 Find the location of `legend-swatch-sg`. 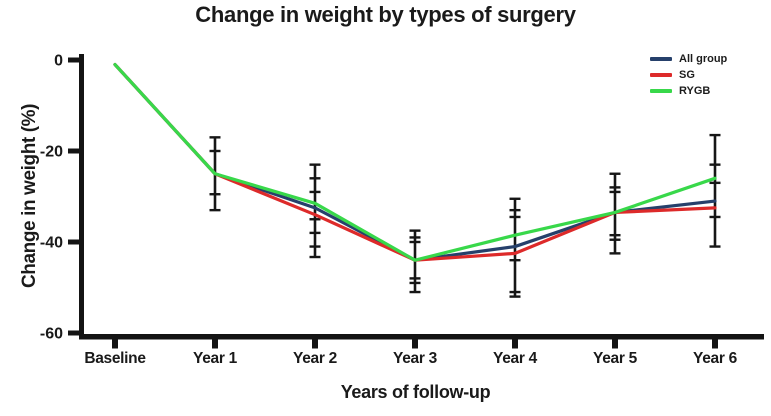

legend-swatch-sg is located at coordinates (661, 74).